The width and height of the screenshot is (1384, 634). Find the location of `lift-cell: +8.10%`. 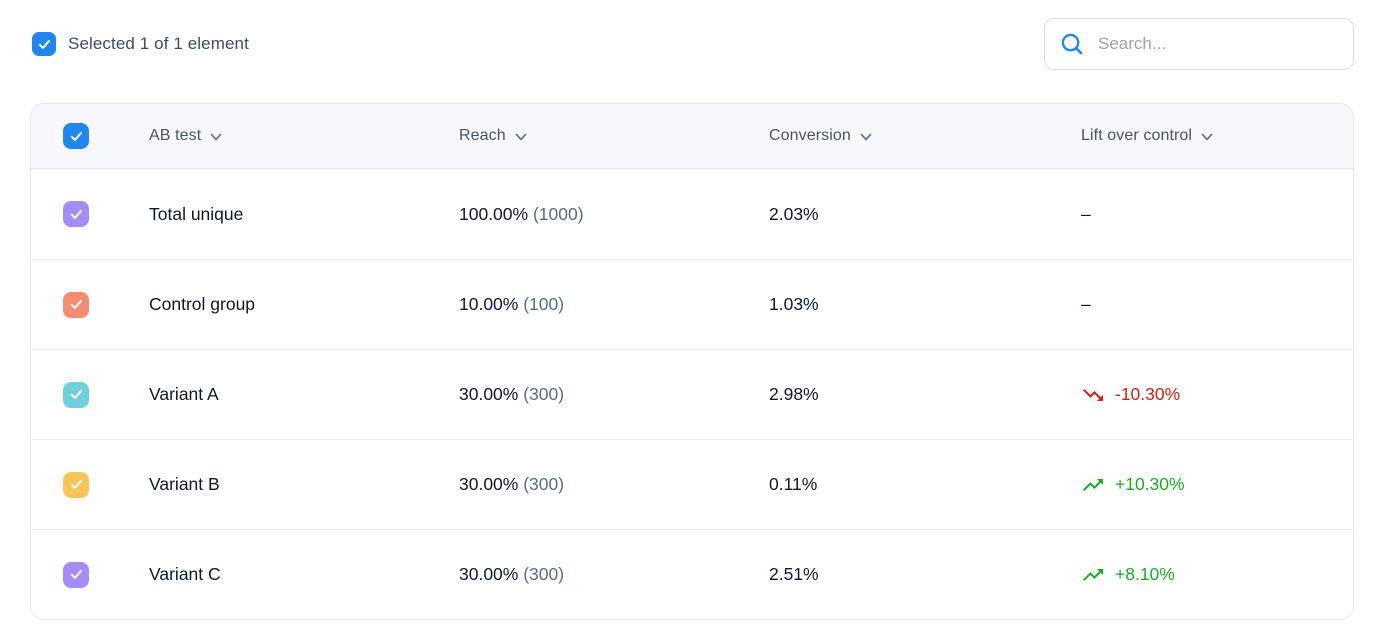

lift-cell: +8.10% is located at coordinates (1217, 575).